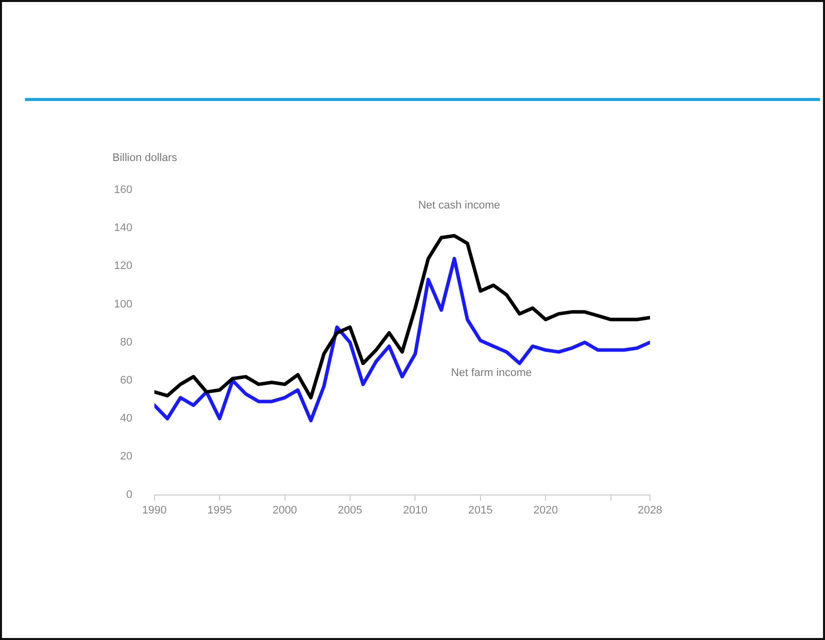  What do you see at coordinates (126, 342) in the screenshot?
I see `y-tick-label: 80` at bounding box center [126, 342].